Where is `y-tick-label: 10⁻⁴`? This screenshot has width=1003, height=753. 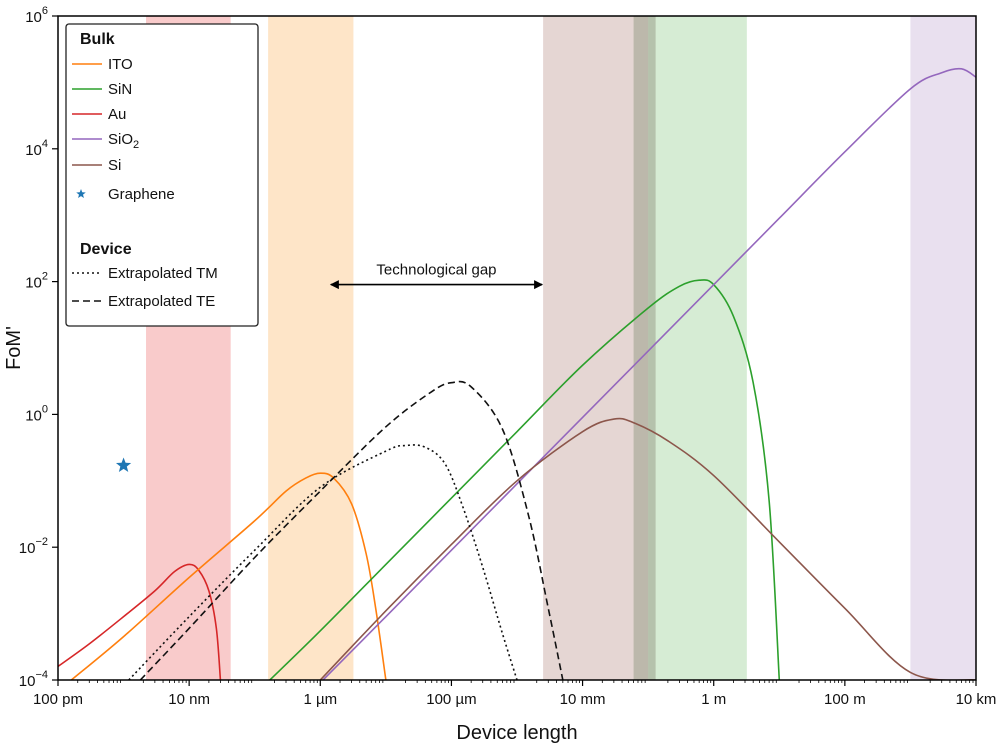
y-tick-label: 10⁻⁴ is located at coordinates (33, 679).